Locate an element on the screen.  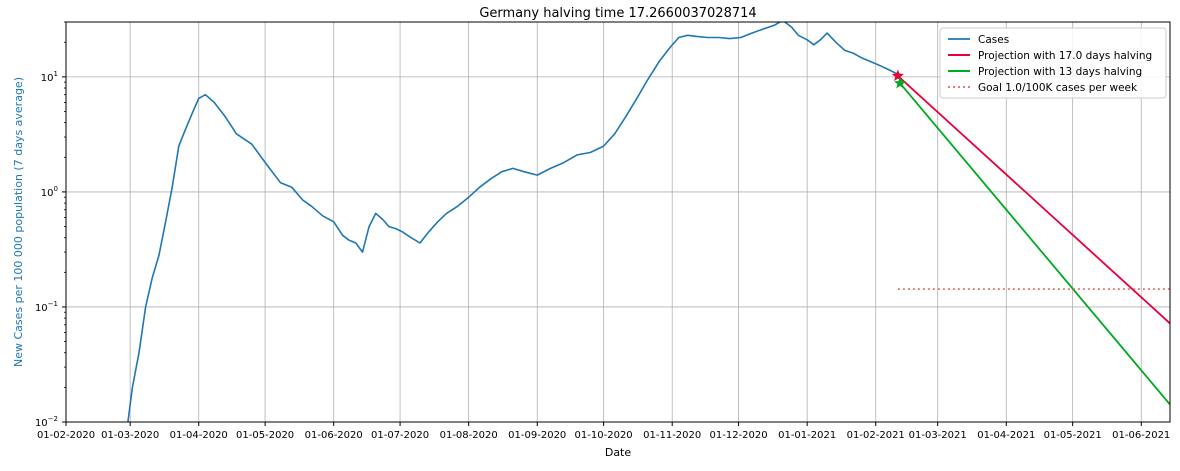
legend-label: Projection with 17.0 days halving is located at coordinates (1065, 56).